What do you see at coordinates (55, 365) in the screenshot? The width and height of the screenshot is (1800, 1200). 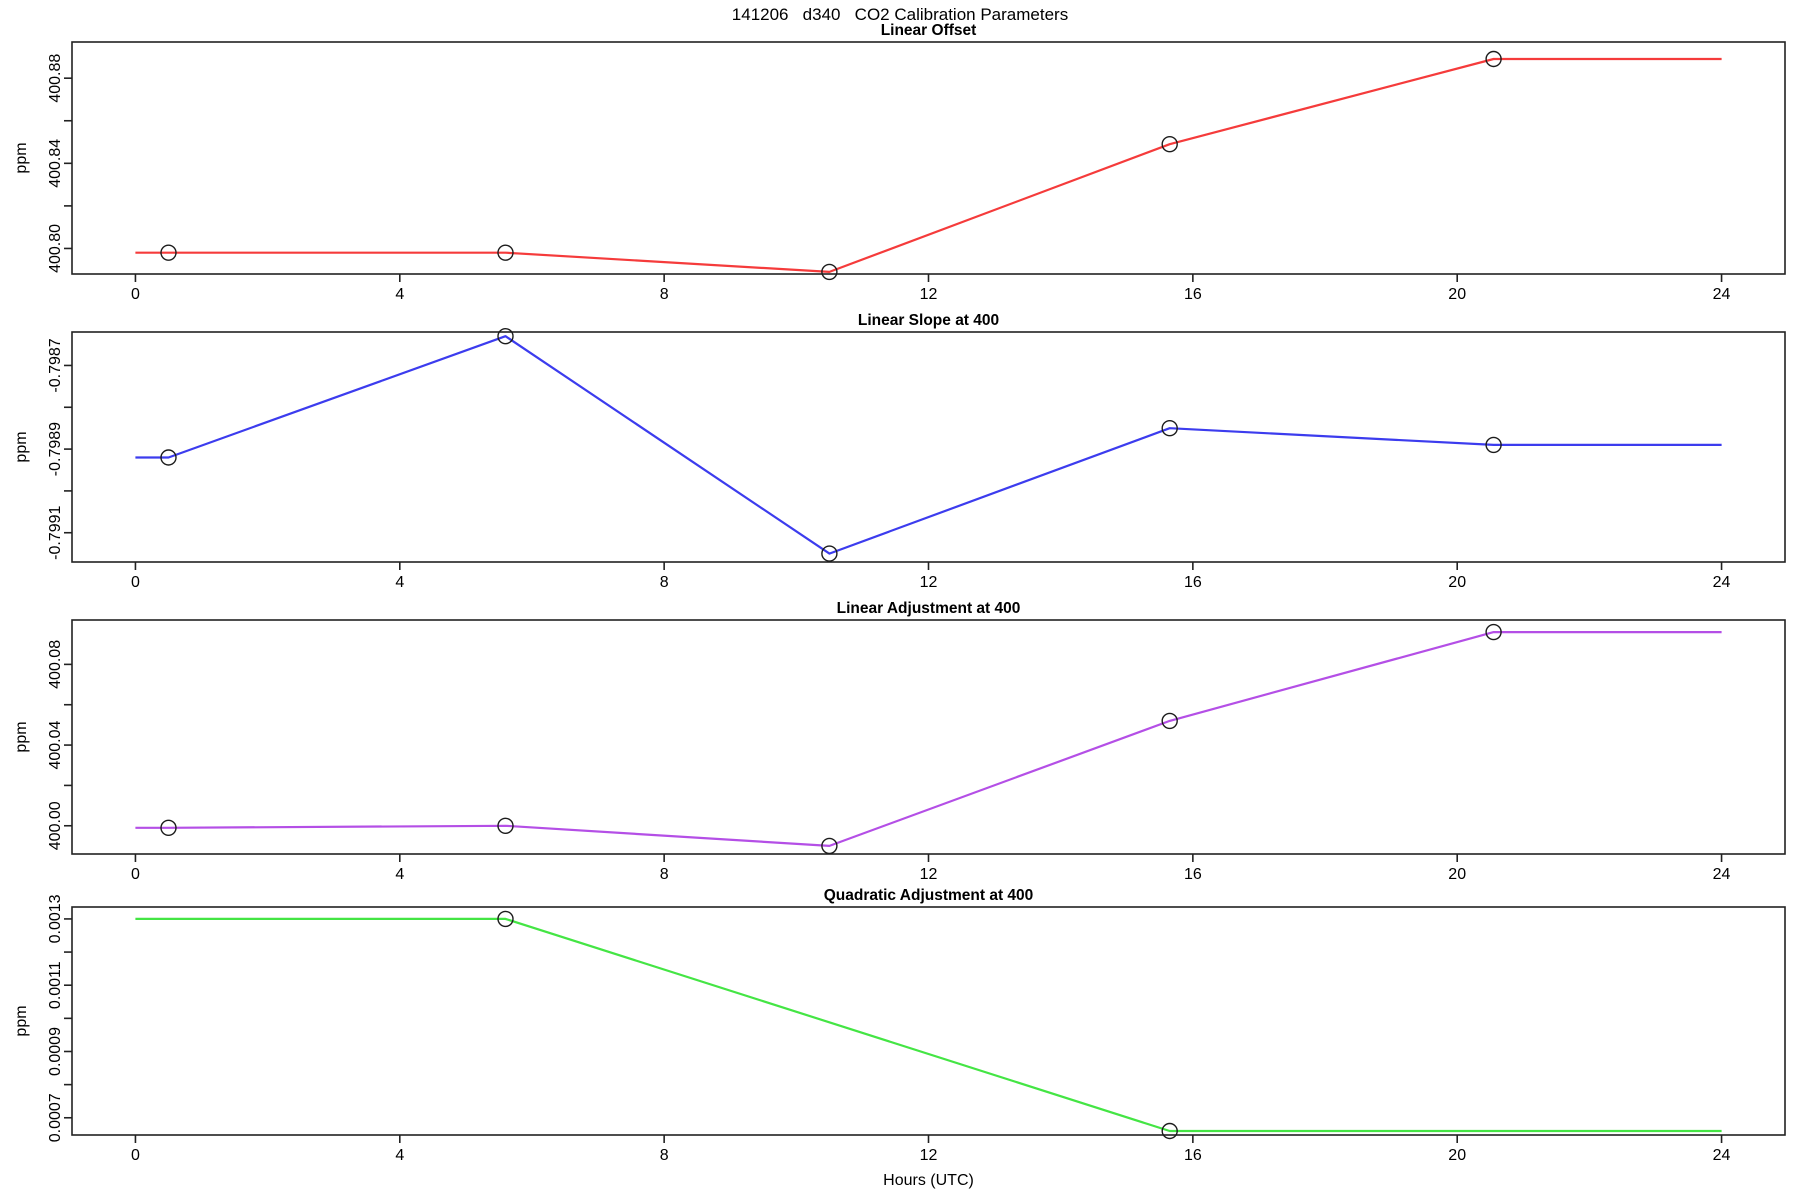 I see `y-tick-label: -0.7987` at bounding box center [55, 365].